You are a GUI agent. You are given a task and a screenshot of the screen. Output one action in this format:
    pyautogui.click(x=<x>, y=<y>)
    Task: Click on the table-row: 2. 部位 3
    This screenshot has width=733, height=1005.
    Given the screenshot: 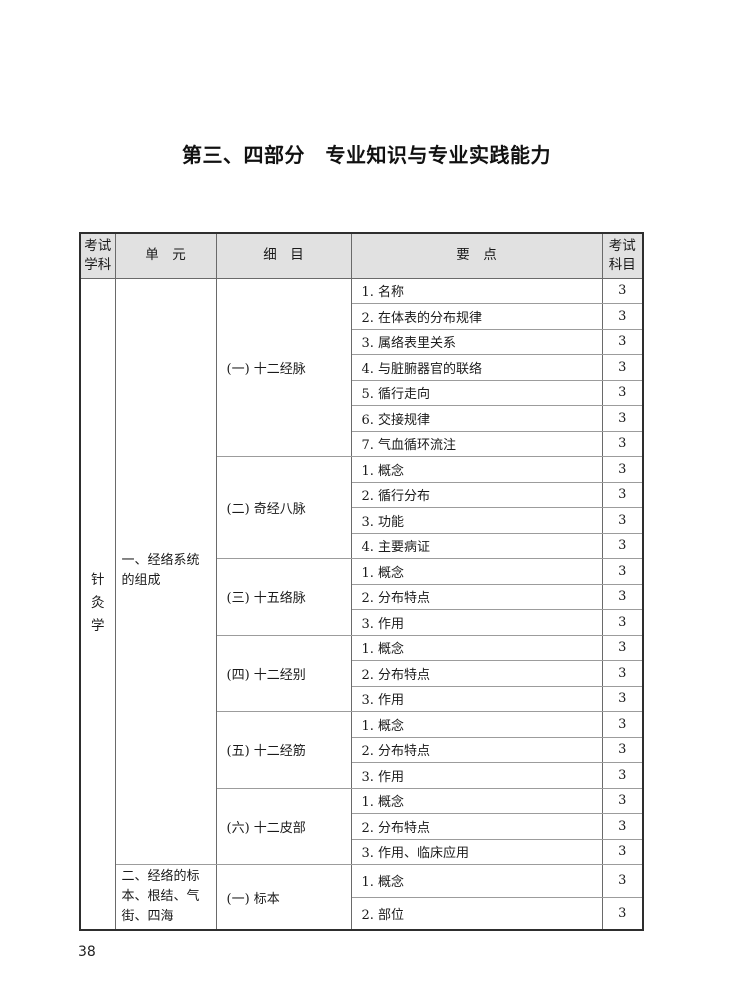 What is the action you would take?
    pyautogui.click(x=362, y=913)
    